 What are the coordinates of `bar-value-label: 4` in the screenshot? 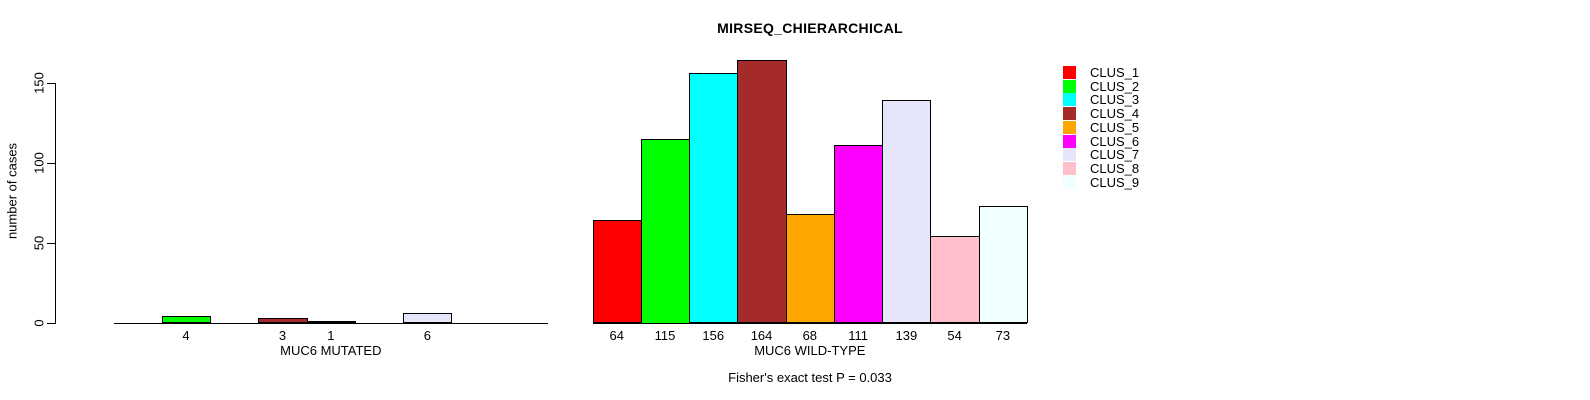 It's located at (186, 335).